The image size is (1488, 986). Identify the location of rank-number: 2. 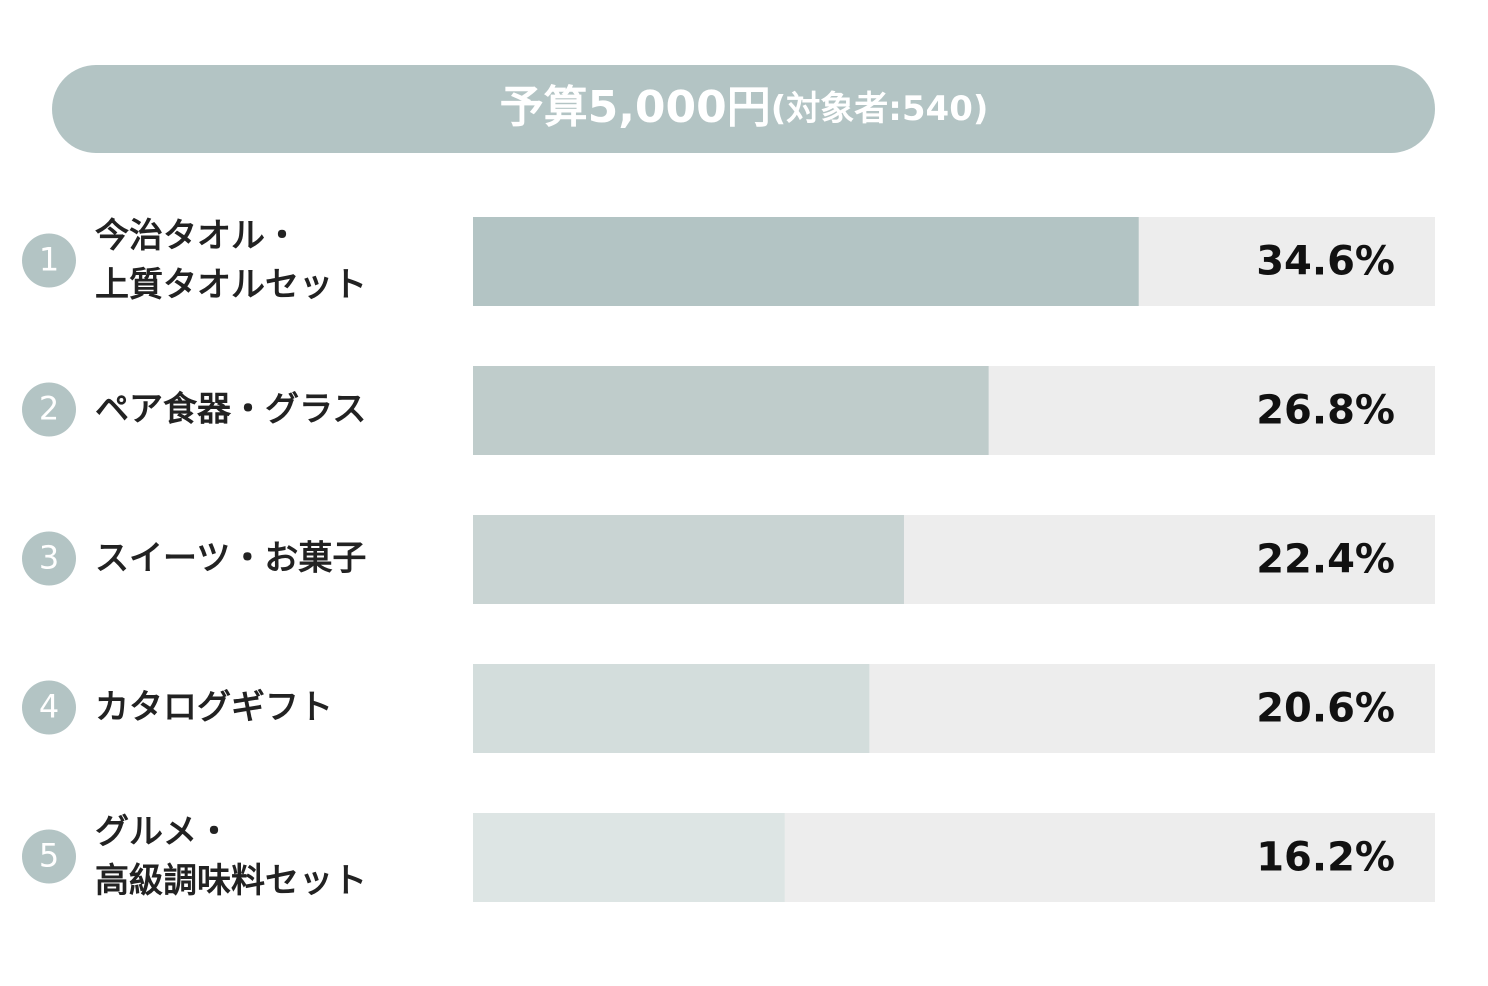
(49, 409).